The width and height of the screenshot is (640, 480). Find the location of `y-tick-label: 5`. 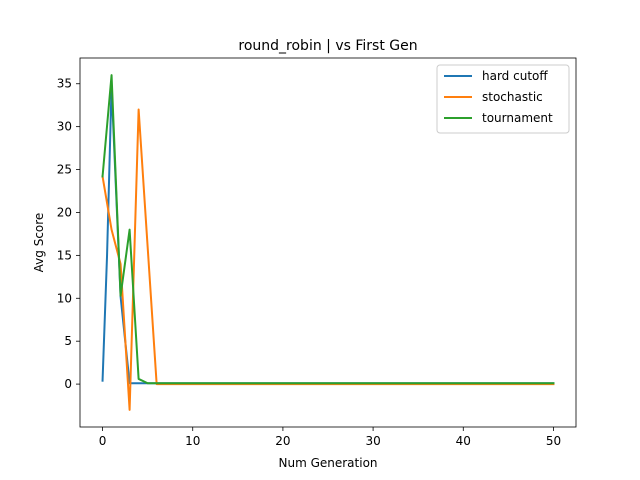

y-tick-label: 5 is located at coordinates (68, 341).